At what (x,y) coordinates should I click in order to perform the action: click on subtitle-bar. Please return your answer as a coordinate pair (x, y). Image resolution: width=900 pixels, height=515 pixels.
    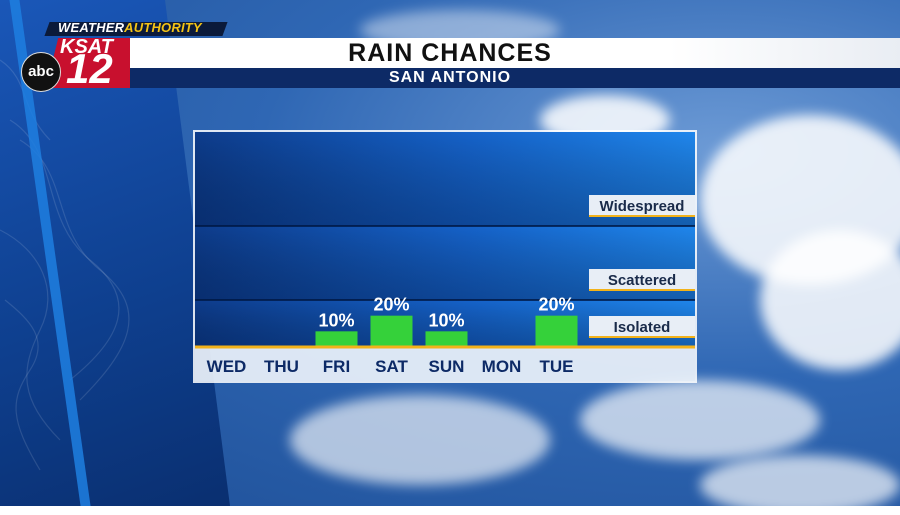
    Looking at the image, I should click on (515, 78).